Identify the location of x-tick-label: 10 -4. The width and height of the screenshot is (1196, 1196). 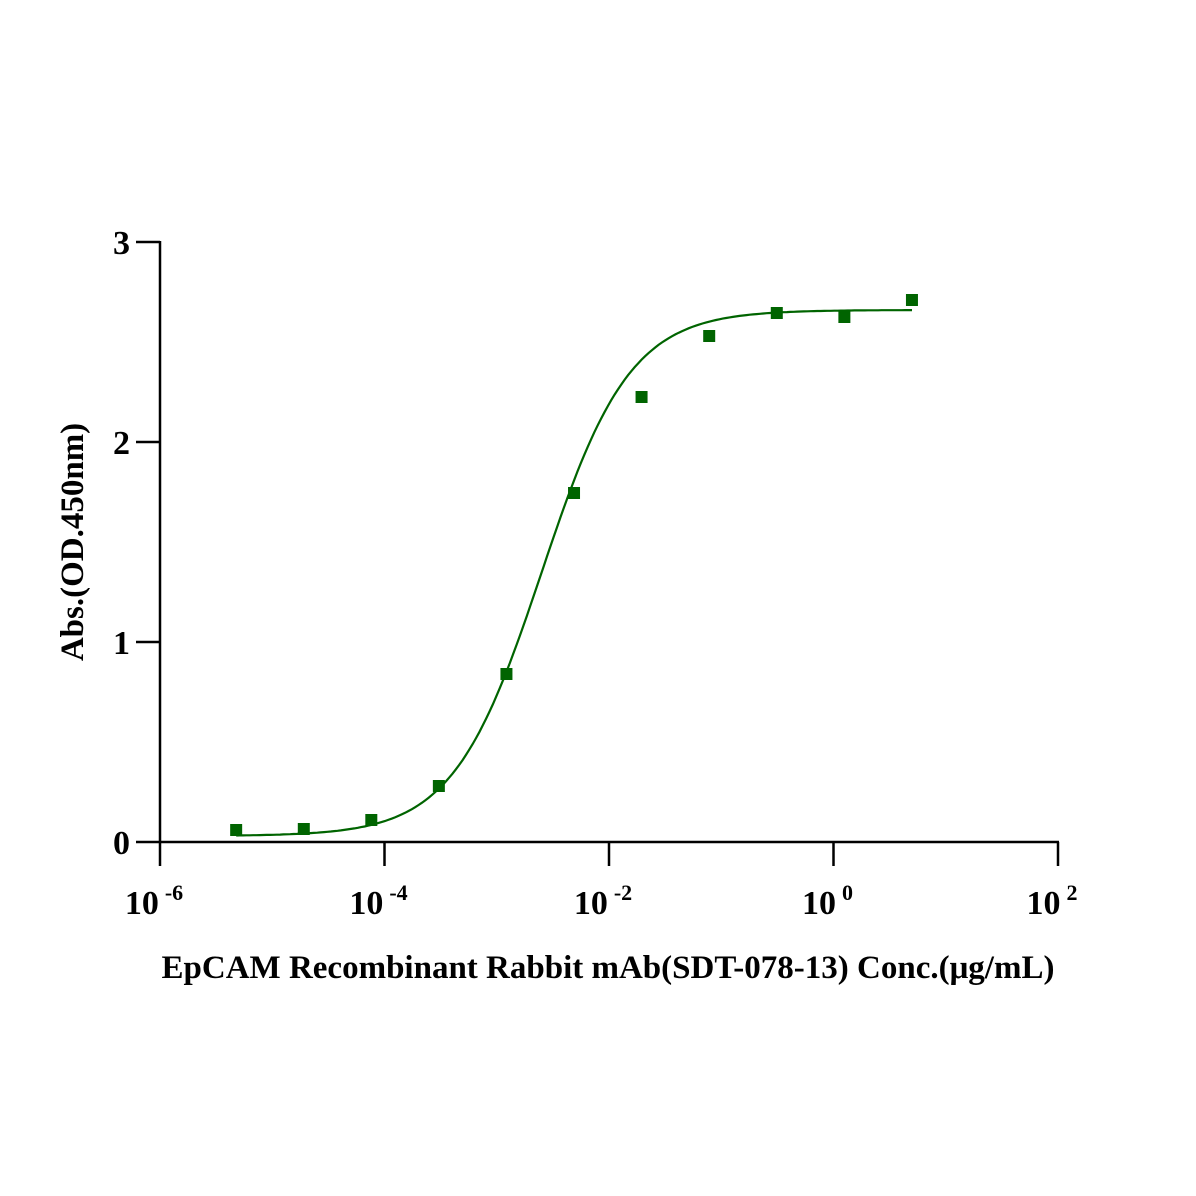
(378, 901).